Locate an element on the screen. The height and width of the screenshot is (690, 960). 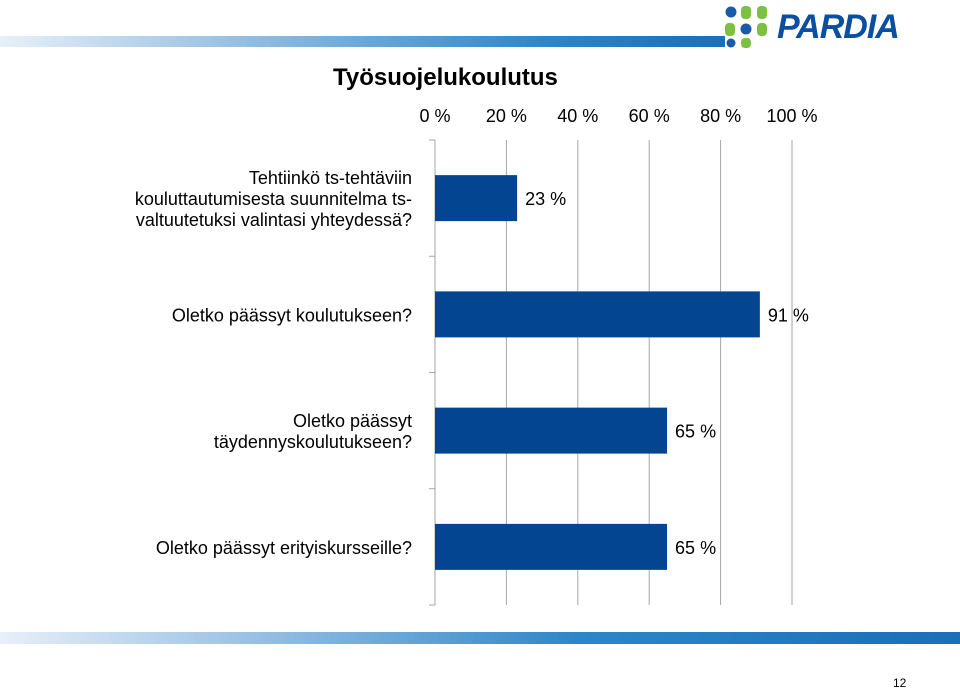
chart-title: Työsuojelukoulutus is located at coordinates (445, 77).